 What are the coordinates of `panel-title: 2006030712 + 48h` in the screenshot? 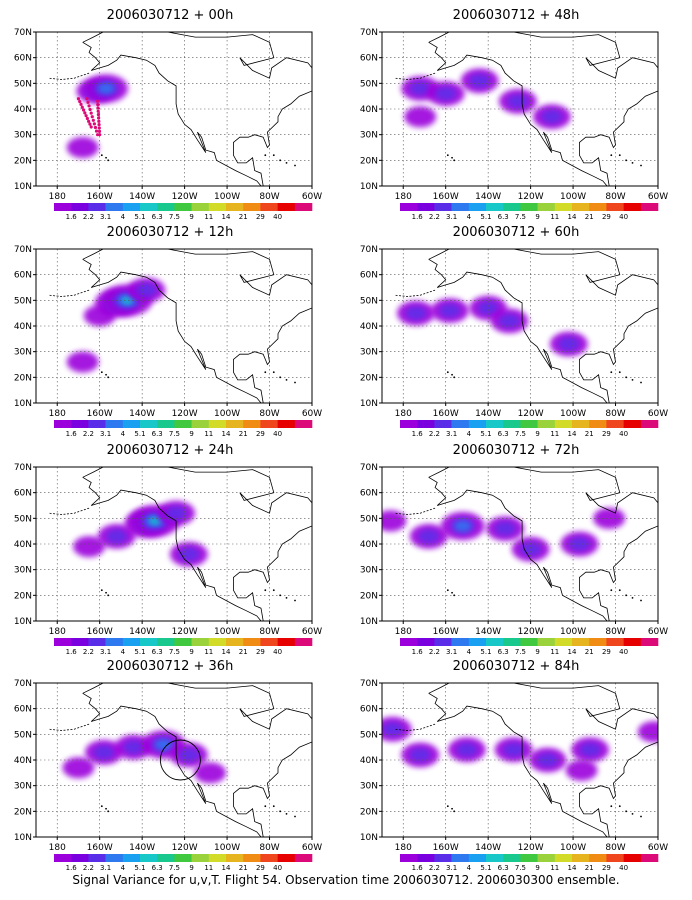 It's located at (516, 15).